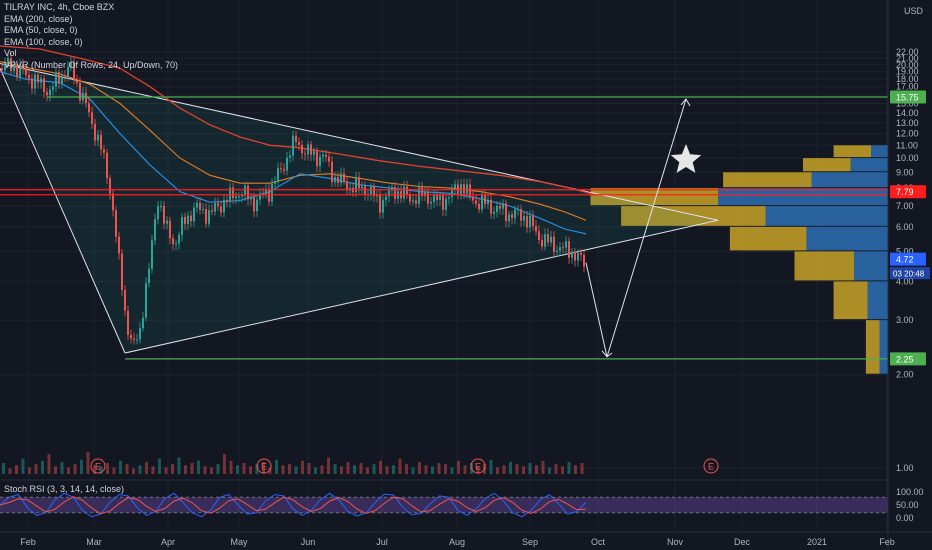 This screenshot has width=932, height=550. I want to click on stoch-k-line, so click(293, 505).